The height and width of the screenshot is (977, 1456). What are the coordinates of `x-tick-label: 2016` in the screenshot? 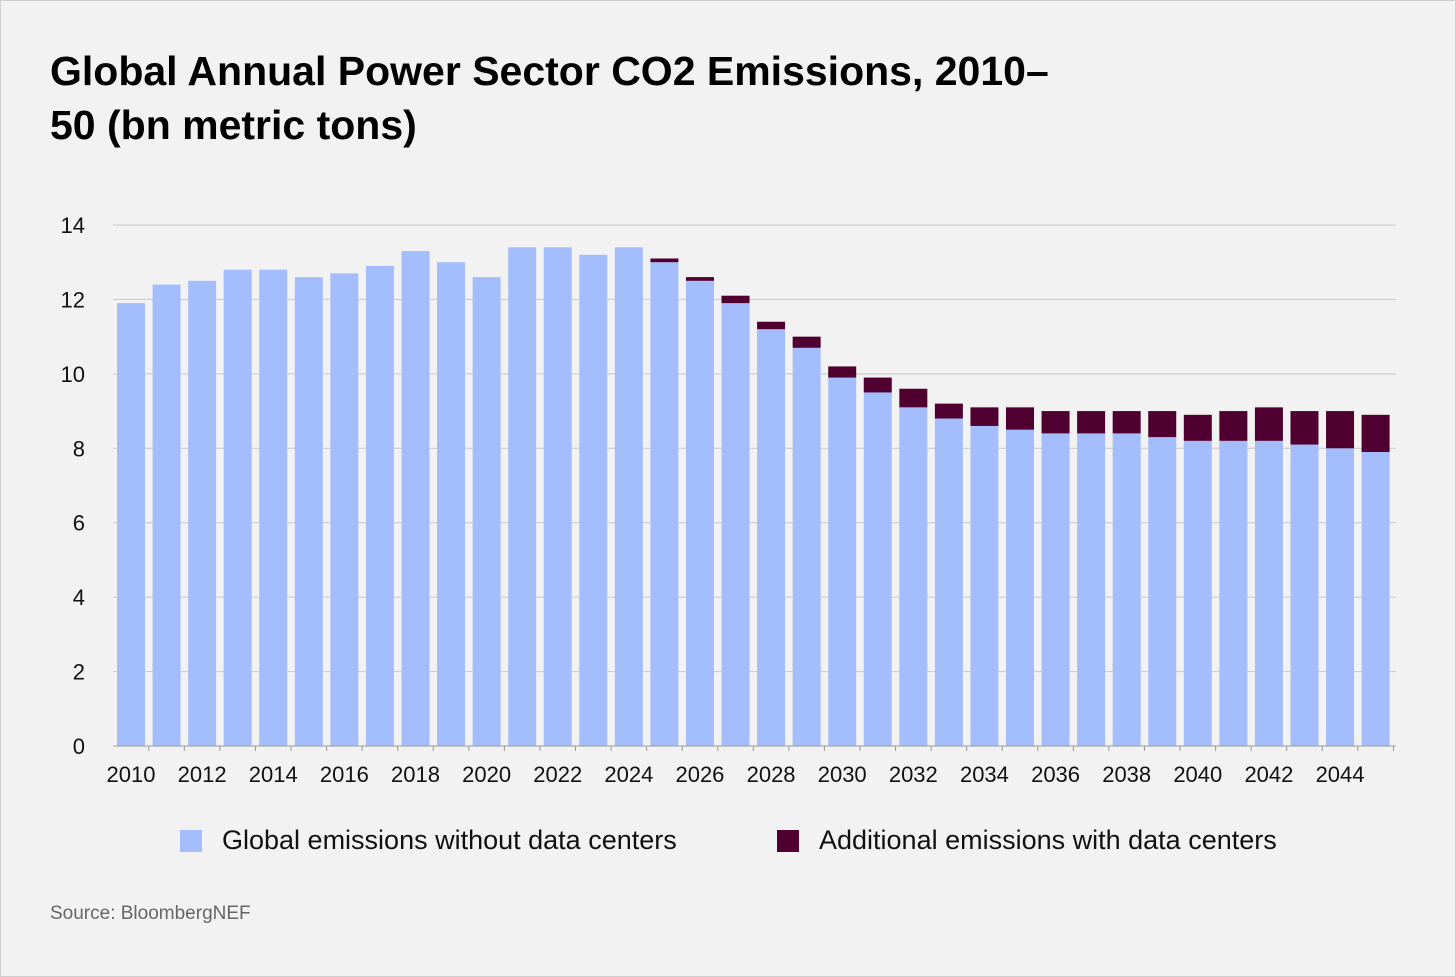 It's located at (344, 774).